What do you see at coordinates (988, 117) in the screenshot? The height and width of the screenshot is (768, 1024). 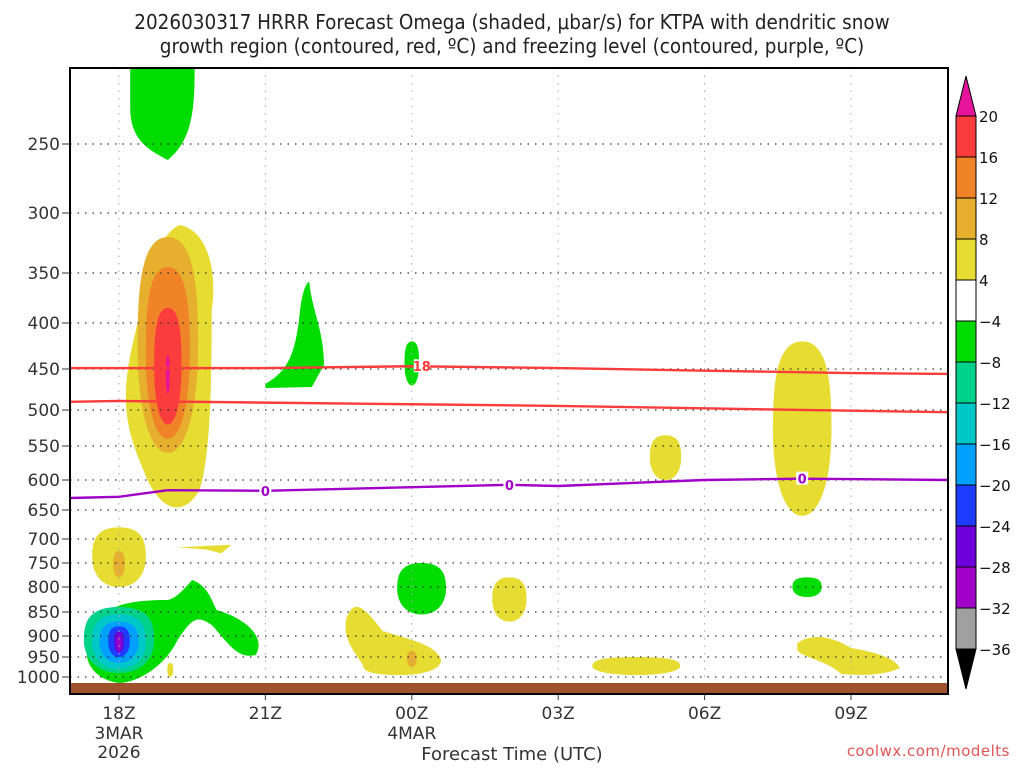 I see `colorbar-label: 20` at bounding box center [988, 117].